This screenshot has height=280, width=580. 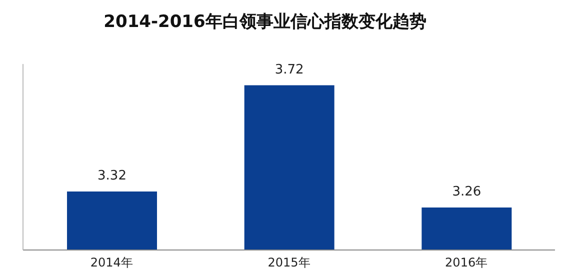 What do you see at coordinates (111, 263) in the screenshot?
I see `x-tick-label: 2014年` at bounding box center [111, 263].